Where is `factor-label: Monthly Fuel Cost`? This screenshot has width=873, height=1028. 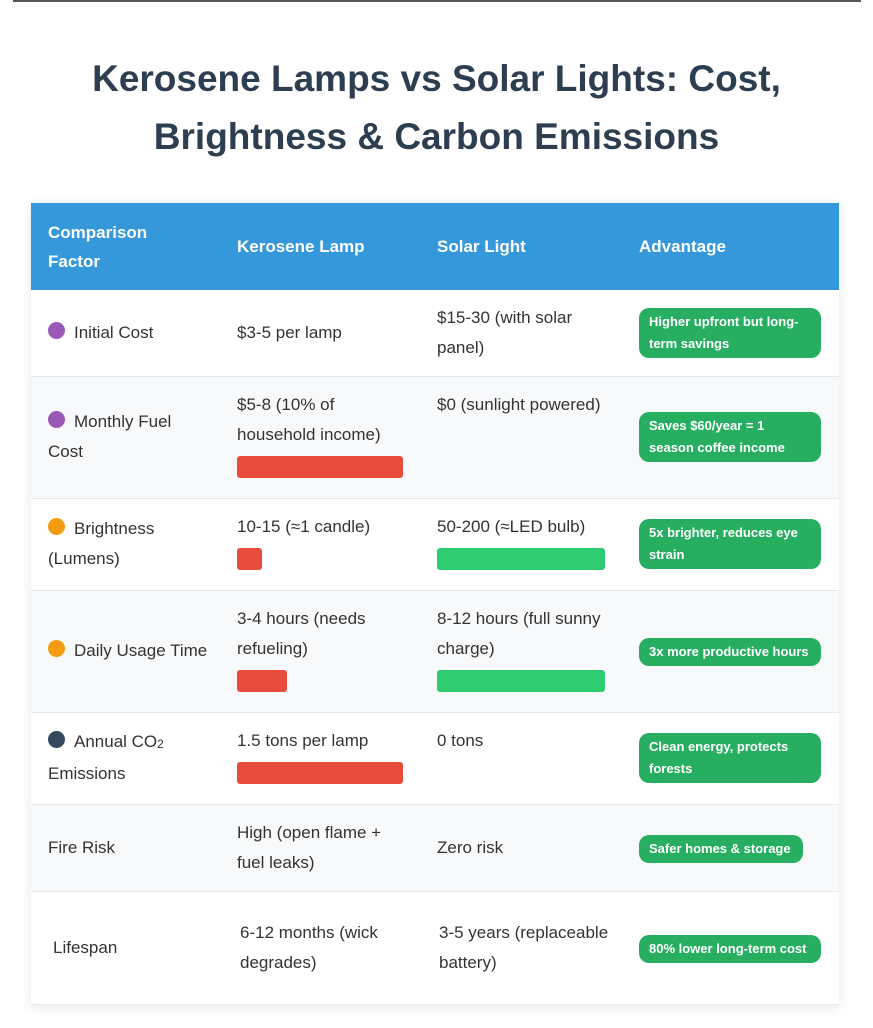
factor-label: Monthly Fuel Cost is located at coordinates (110, 436).